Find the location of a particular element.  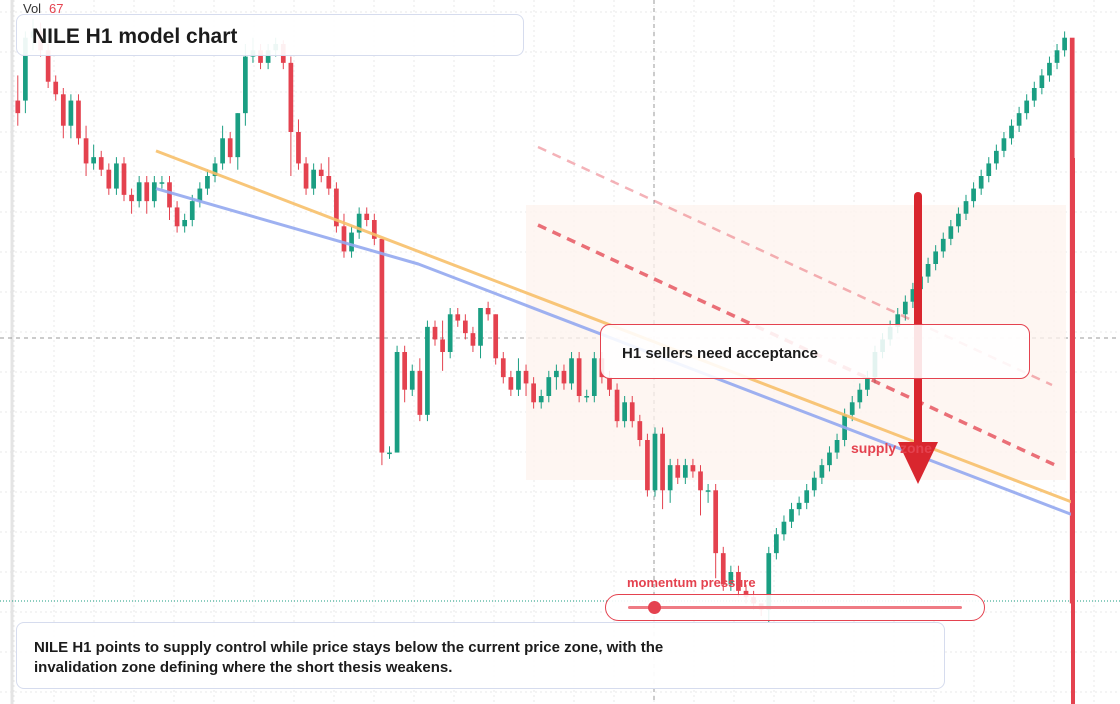

down-arrow-head is located at coordinates (918, 463).